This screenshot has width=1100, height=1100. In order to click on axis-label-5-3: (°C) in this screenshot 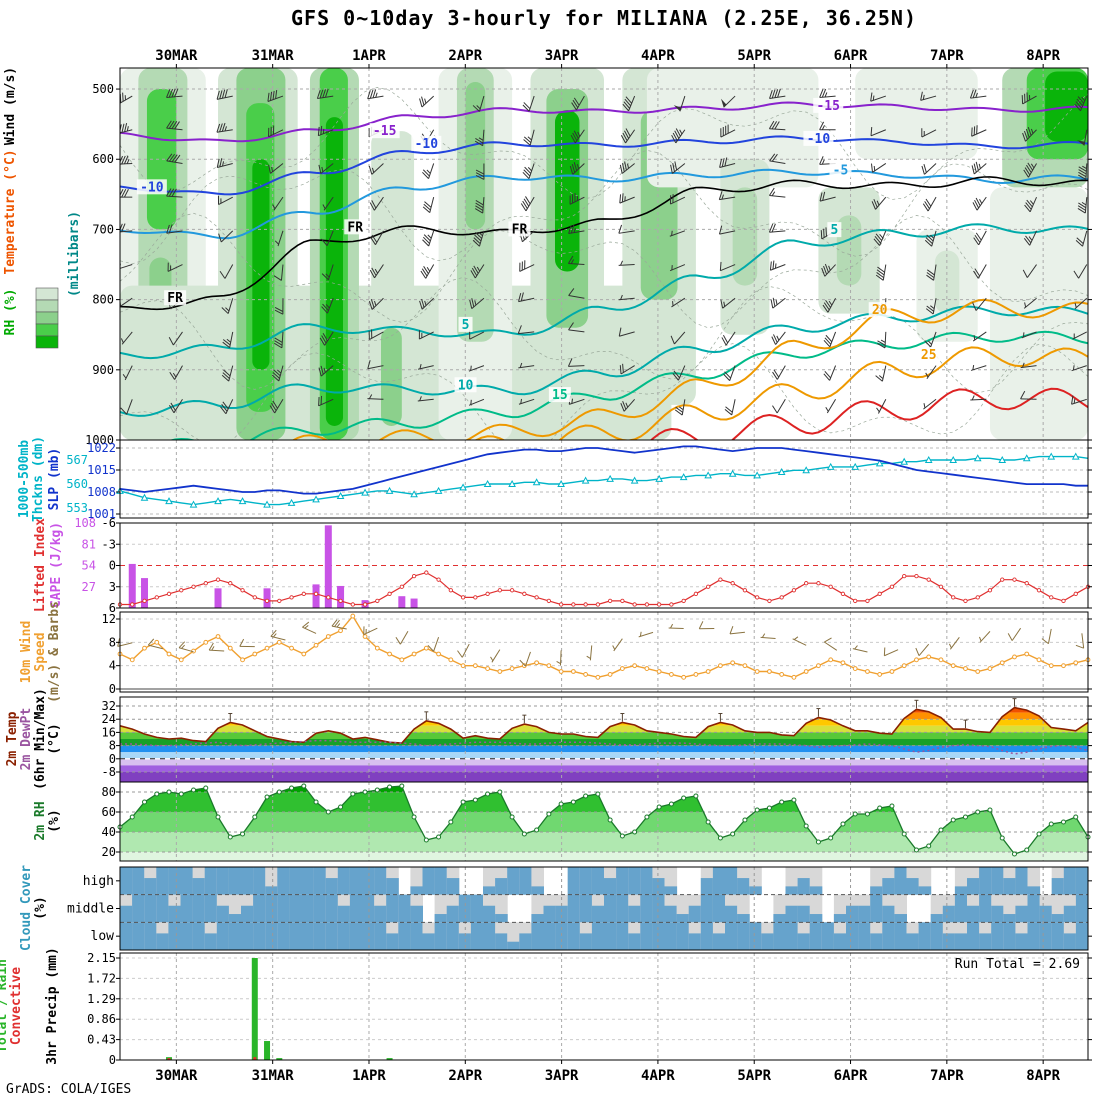, I will do `click(54, 738)`.